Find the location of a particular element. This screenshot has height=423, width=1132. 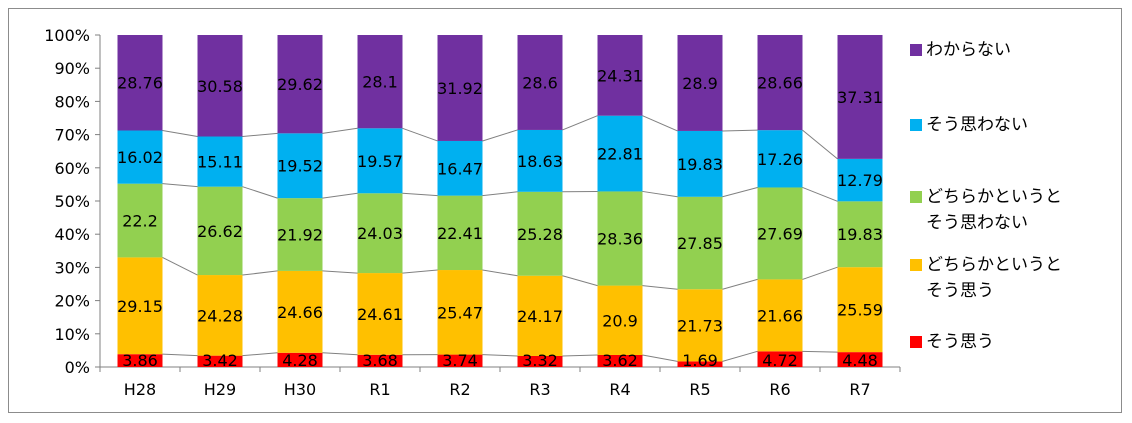

data-label: 16.47 is located at coordinates (460, 168).